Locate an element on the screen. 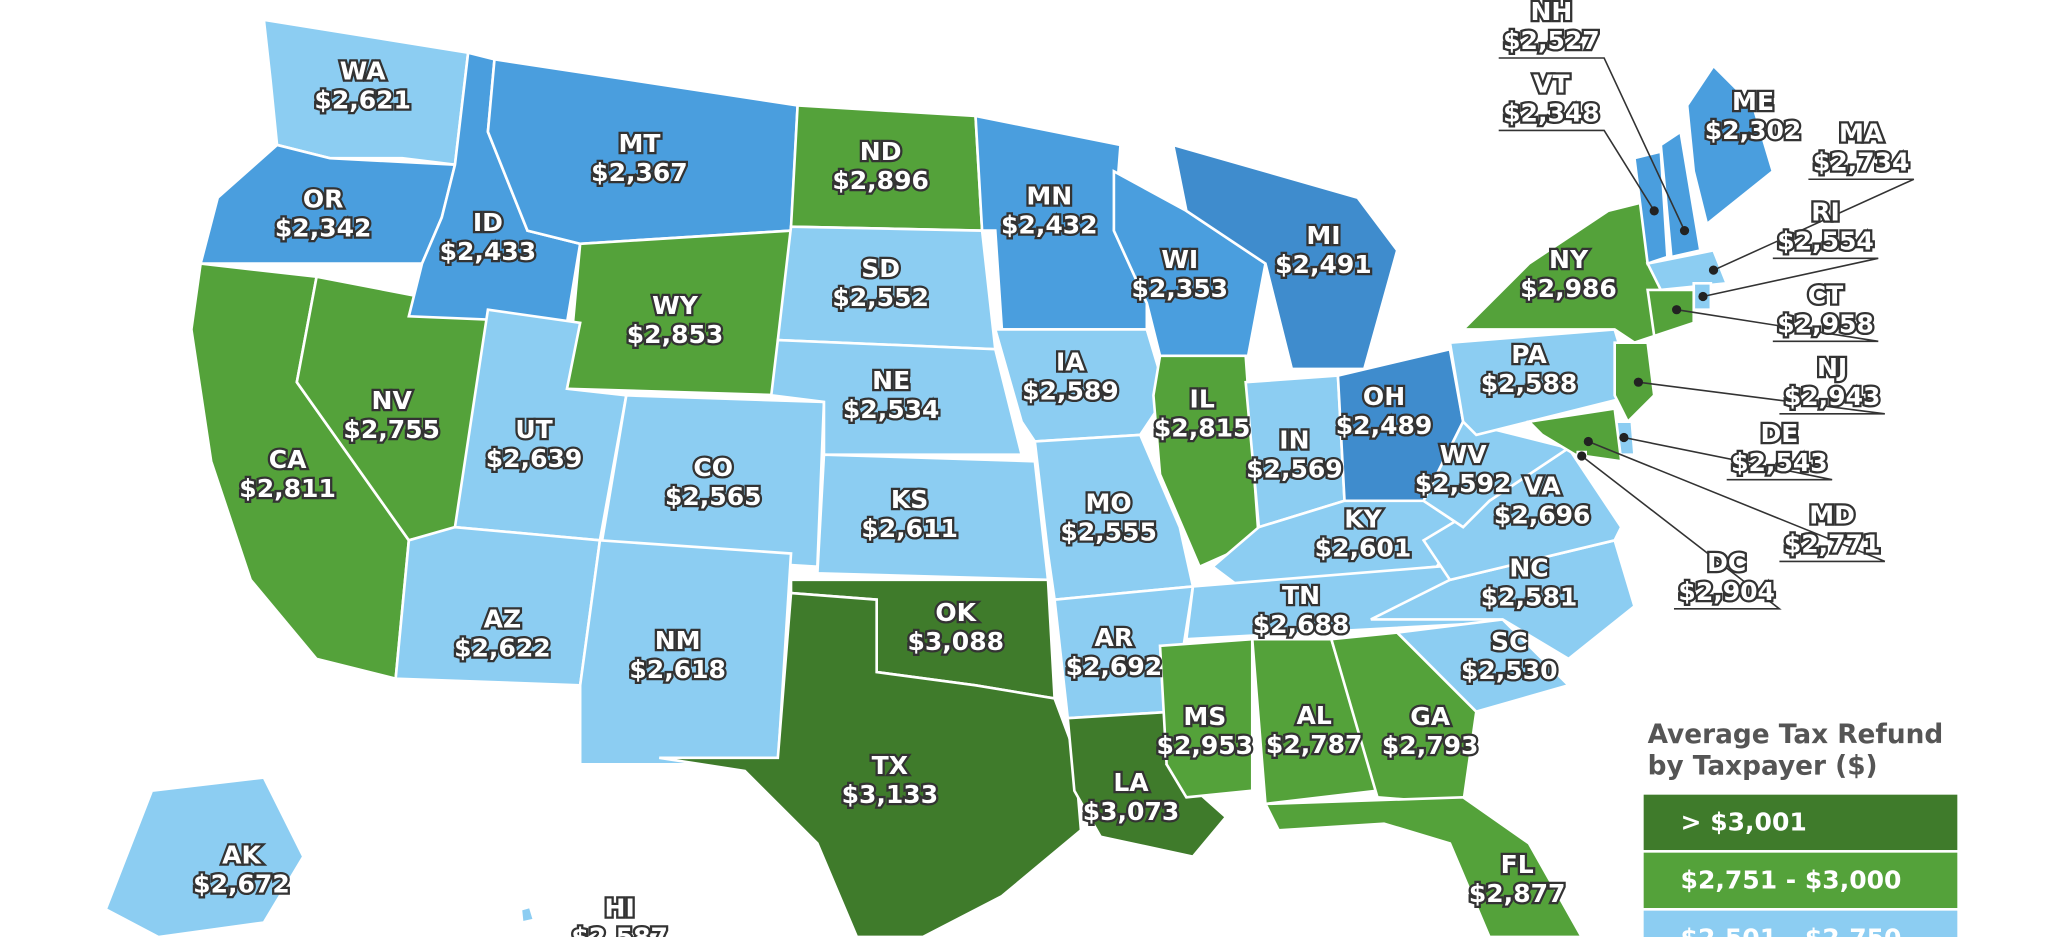  state-abbr: IN is located at coordinates (1294, 439).